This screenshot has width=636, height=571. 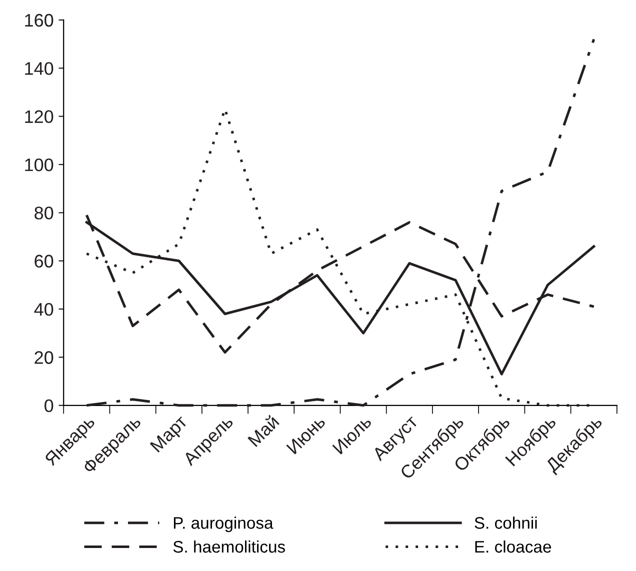 What do you see at coordinates (39, 117) in the screenshot?
I see `y-tick-label: 120` at bounding box center [39, 117].